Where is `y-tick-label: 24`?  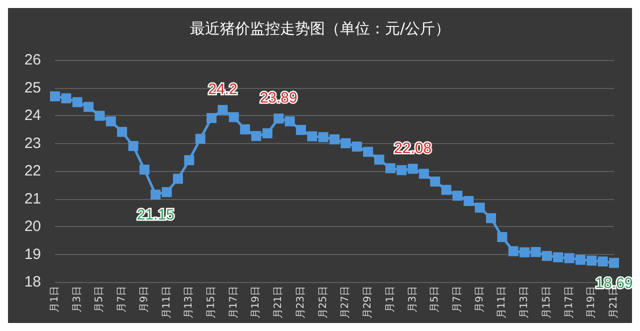 y-tick-label: 24 is located at coordinates (32, 115).